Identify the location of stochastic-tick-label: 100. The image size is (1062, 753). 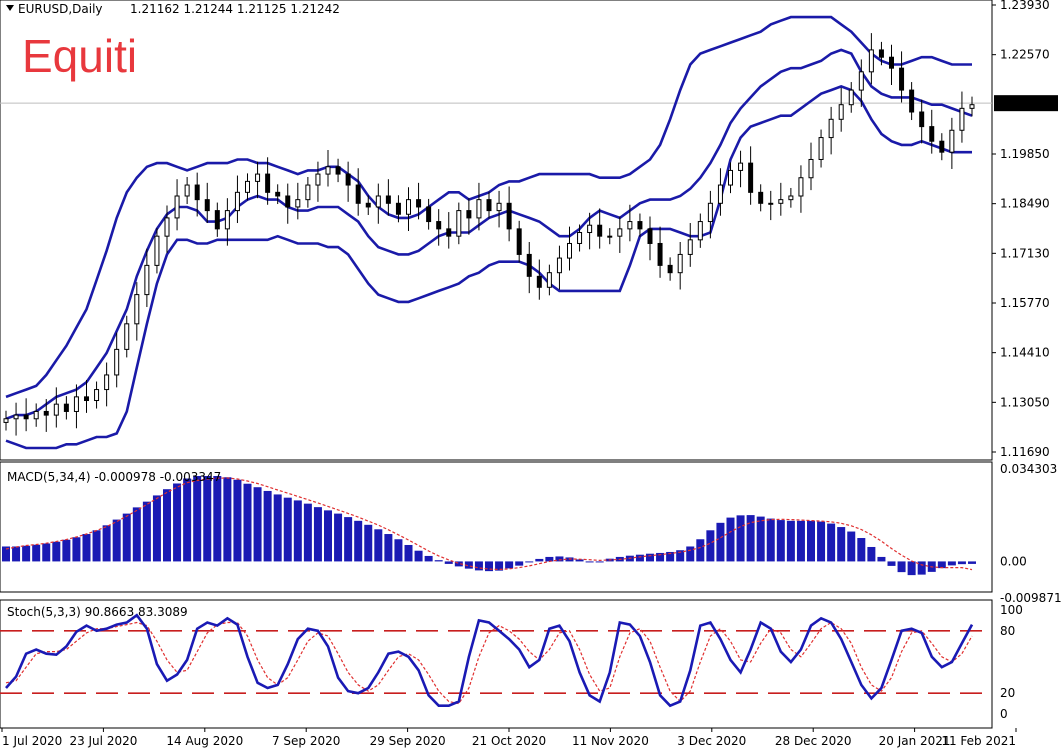
(1011, 610).